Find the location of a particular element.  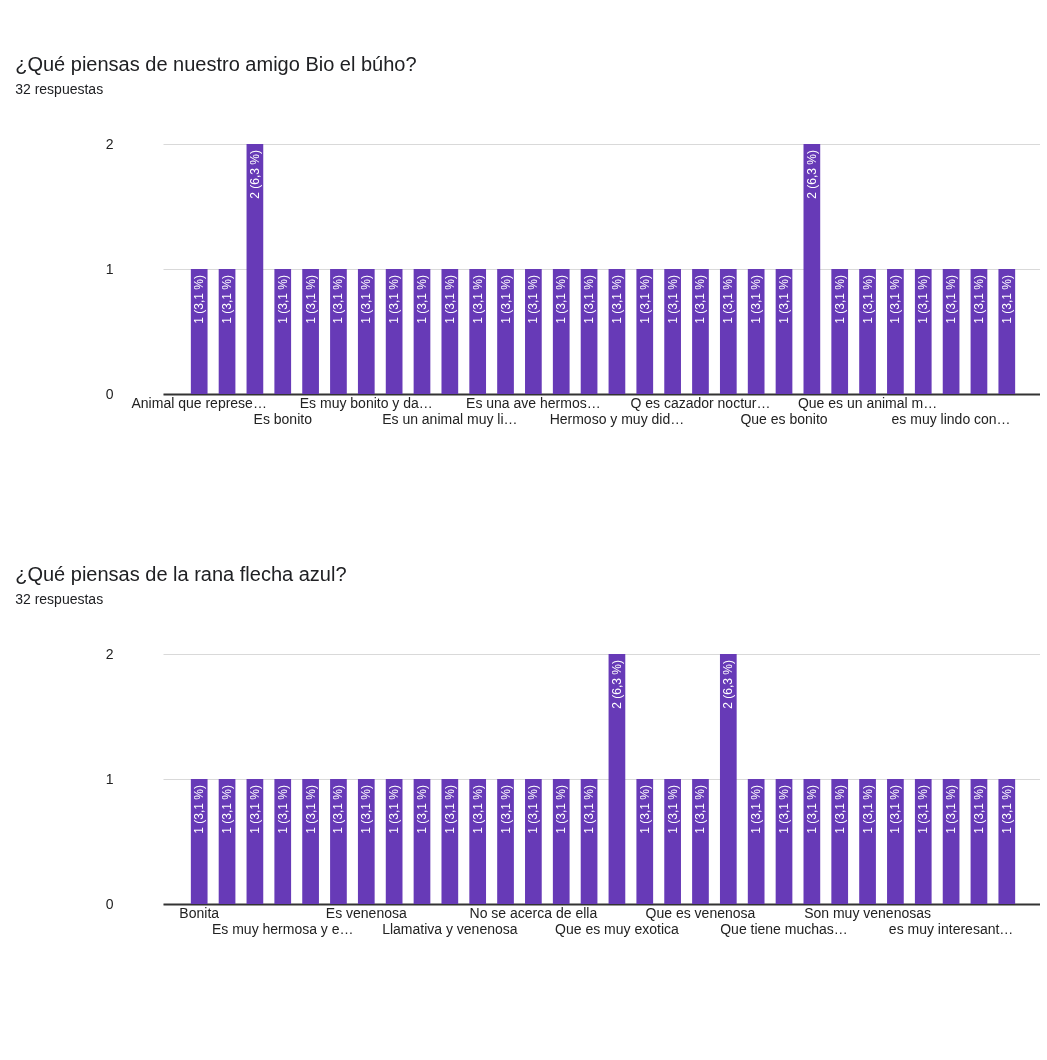

x-tick-label: Que es venenosa is located at coordinates (700, 912).